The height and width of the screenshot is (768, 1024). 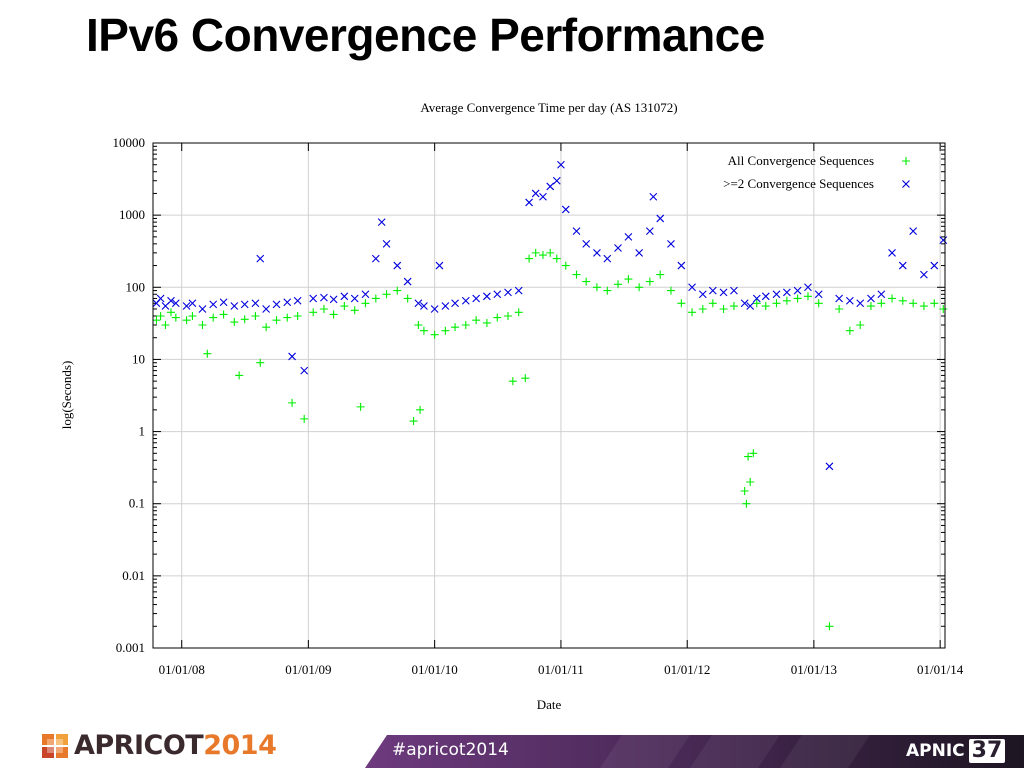 What do you see at coordinates (138, 358) in the screenshot?
I see `y-tick-label: 10` at bounding box center [138, 358].